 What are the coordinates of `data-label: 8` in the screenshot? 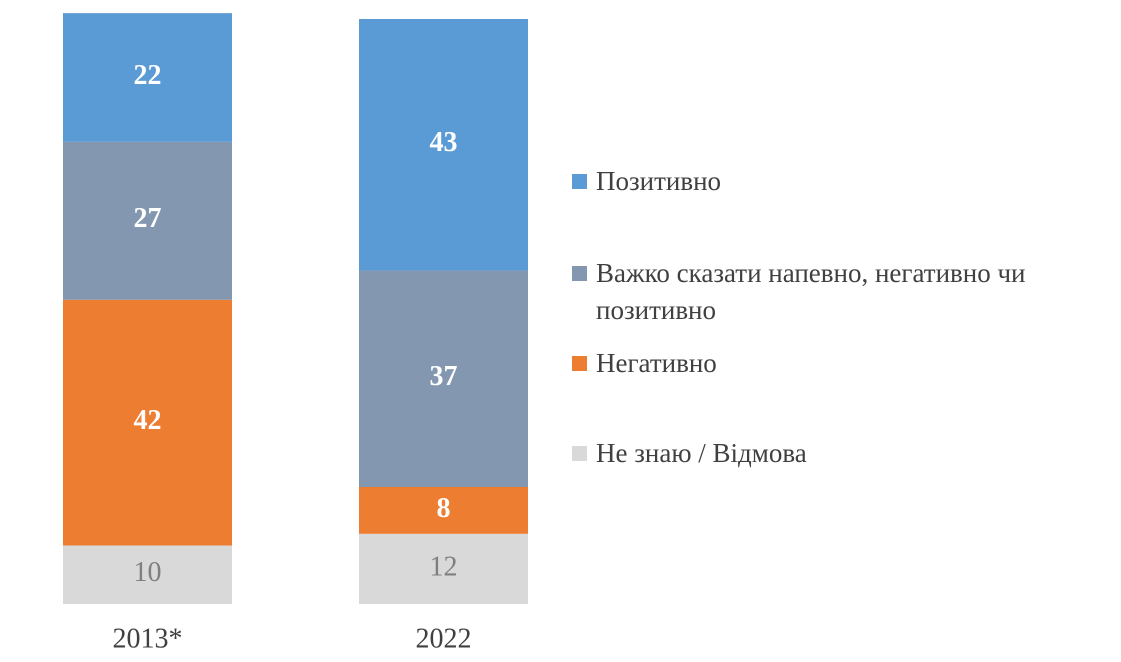 It's located at (444, 508).